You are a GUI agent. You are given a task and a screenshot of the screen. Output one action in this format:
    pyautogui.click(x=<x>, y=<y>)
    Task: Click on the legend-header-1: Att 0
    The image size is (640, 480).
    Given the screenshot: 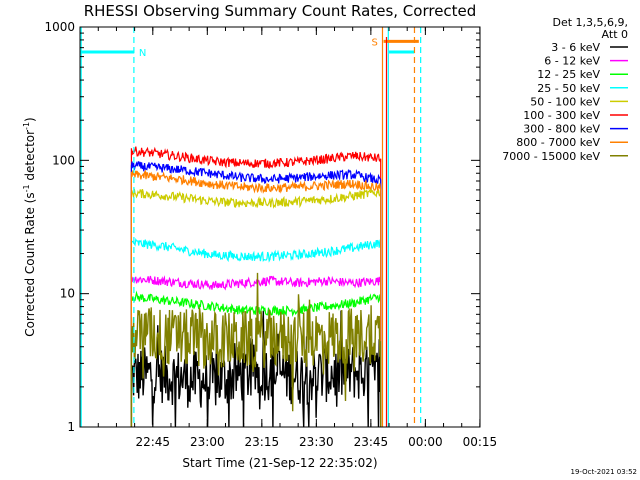 What is the action you would take?
    pyautogui.click(x=615, y=34)
    